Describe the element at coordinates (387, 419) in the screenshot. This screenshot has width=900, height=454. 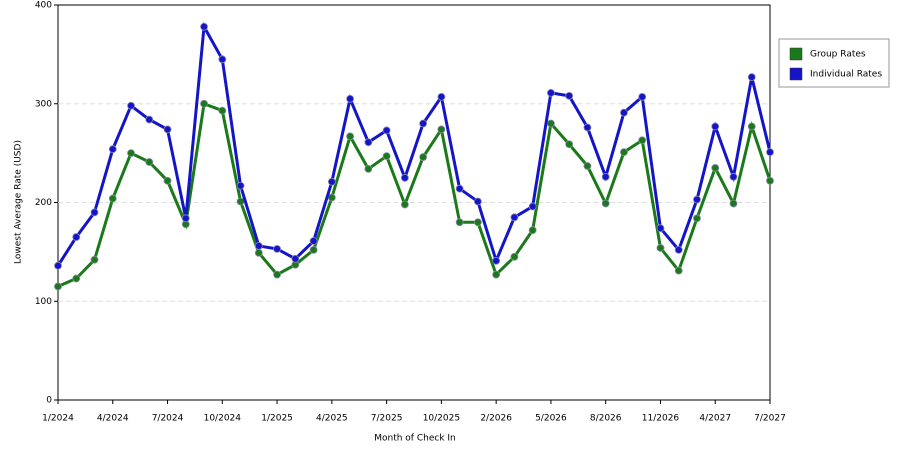
I see `x-tick-label: 7/2025` at that location.